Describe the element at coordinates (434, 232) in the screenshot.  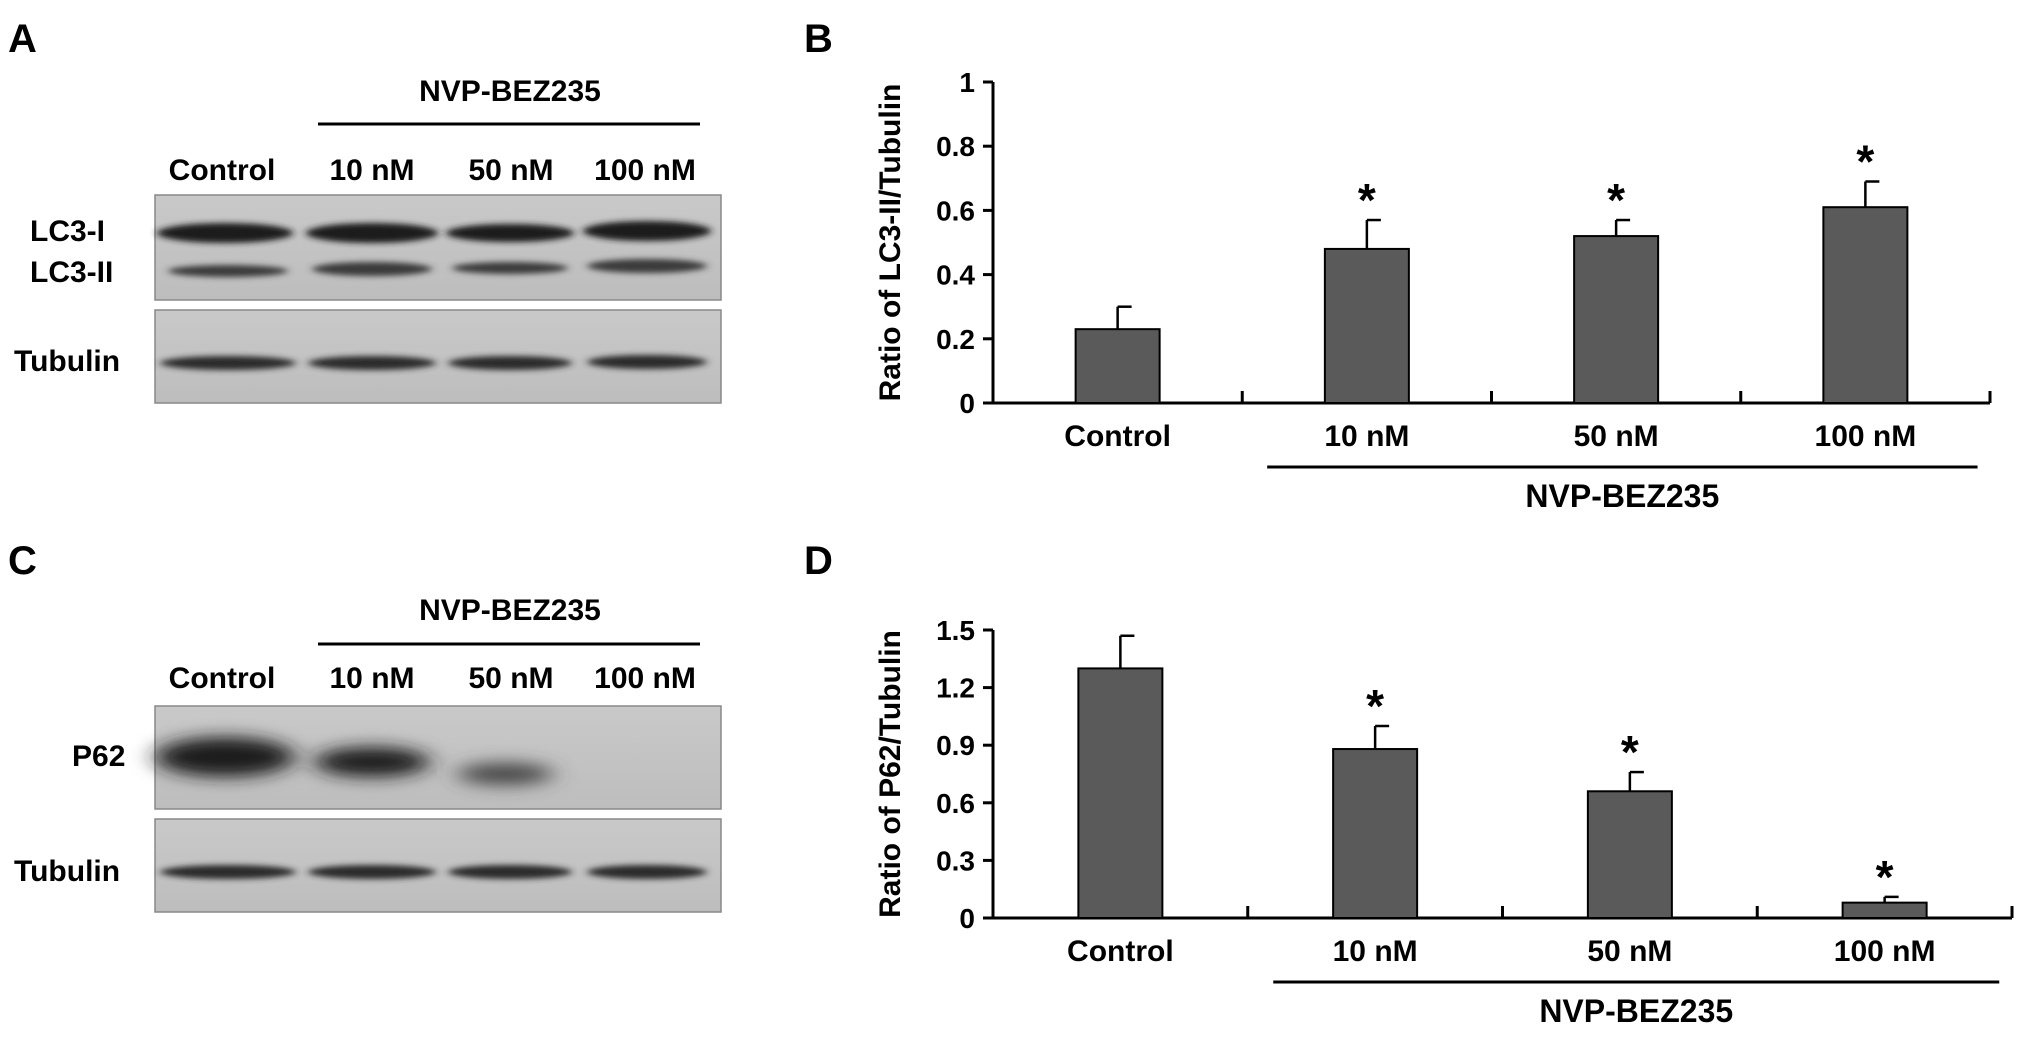
I see `lc3-i-bands` at that location.